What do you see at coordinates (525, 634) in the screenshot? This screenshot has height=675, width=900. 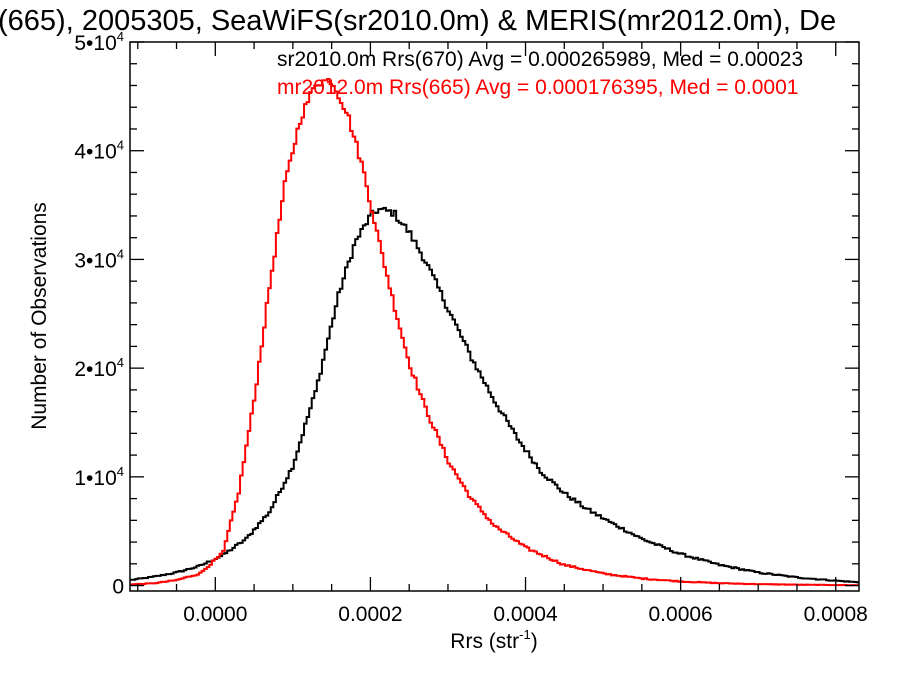 I see `x-axis-label-superscript: -1` at bounding box center [525, 634].